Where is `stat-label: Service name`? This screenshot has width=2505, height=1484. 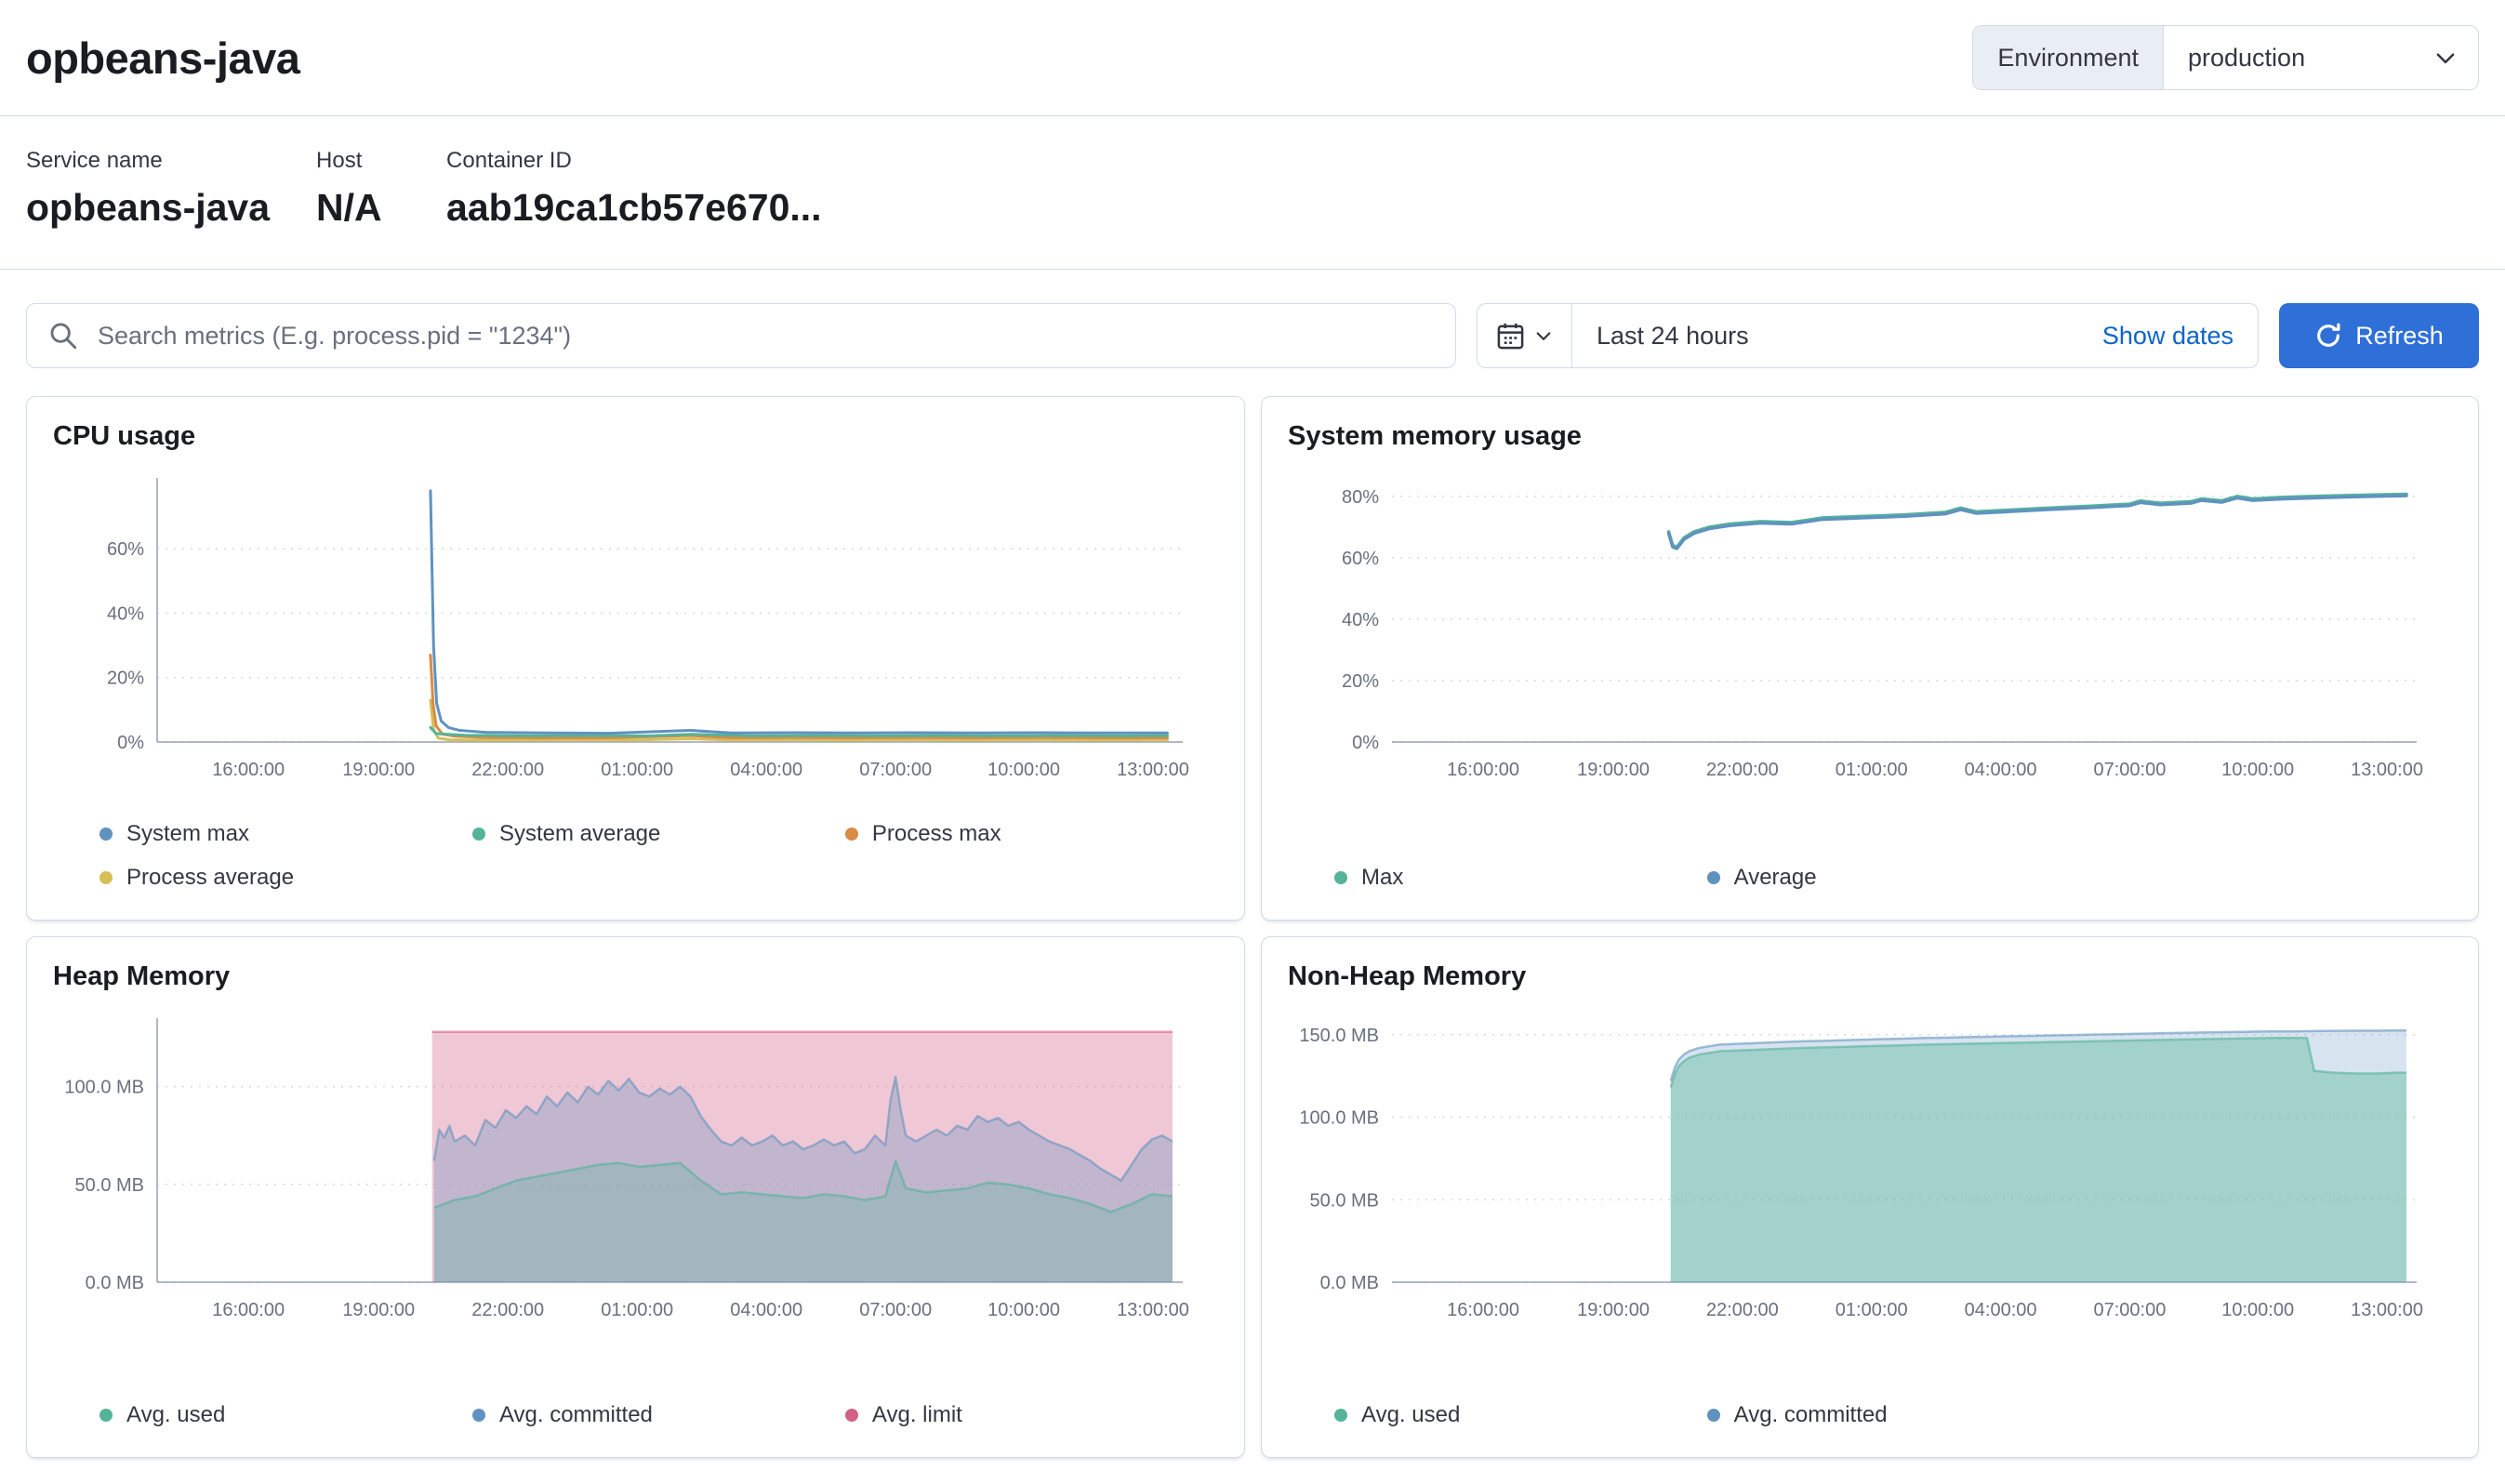 stat-label: Service name is located at coordinates (94, 160).